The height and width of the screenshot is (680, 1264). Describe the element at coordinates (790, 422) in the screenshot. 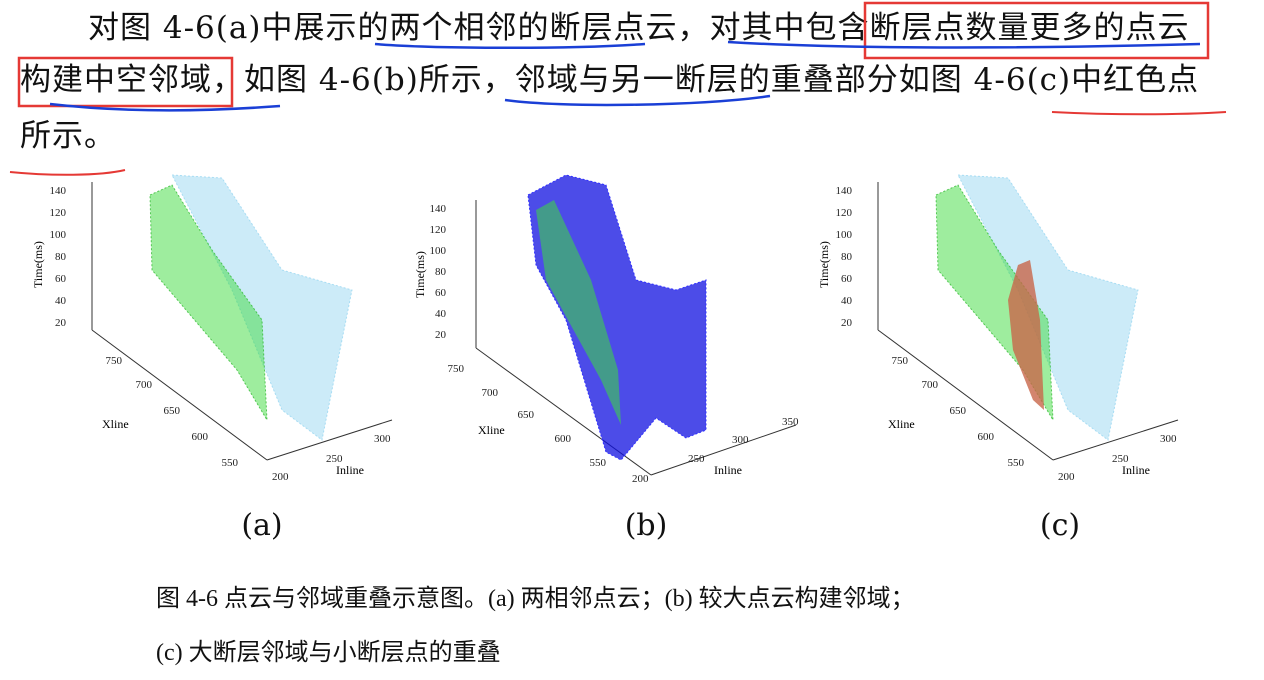

I see `x-tick: 350` at that location.